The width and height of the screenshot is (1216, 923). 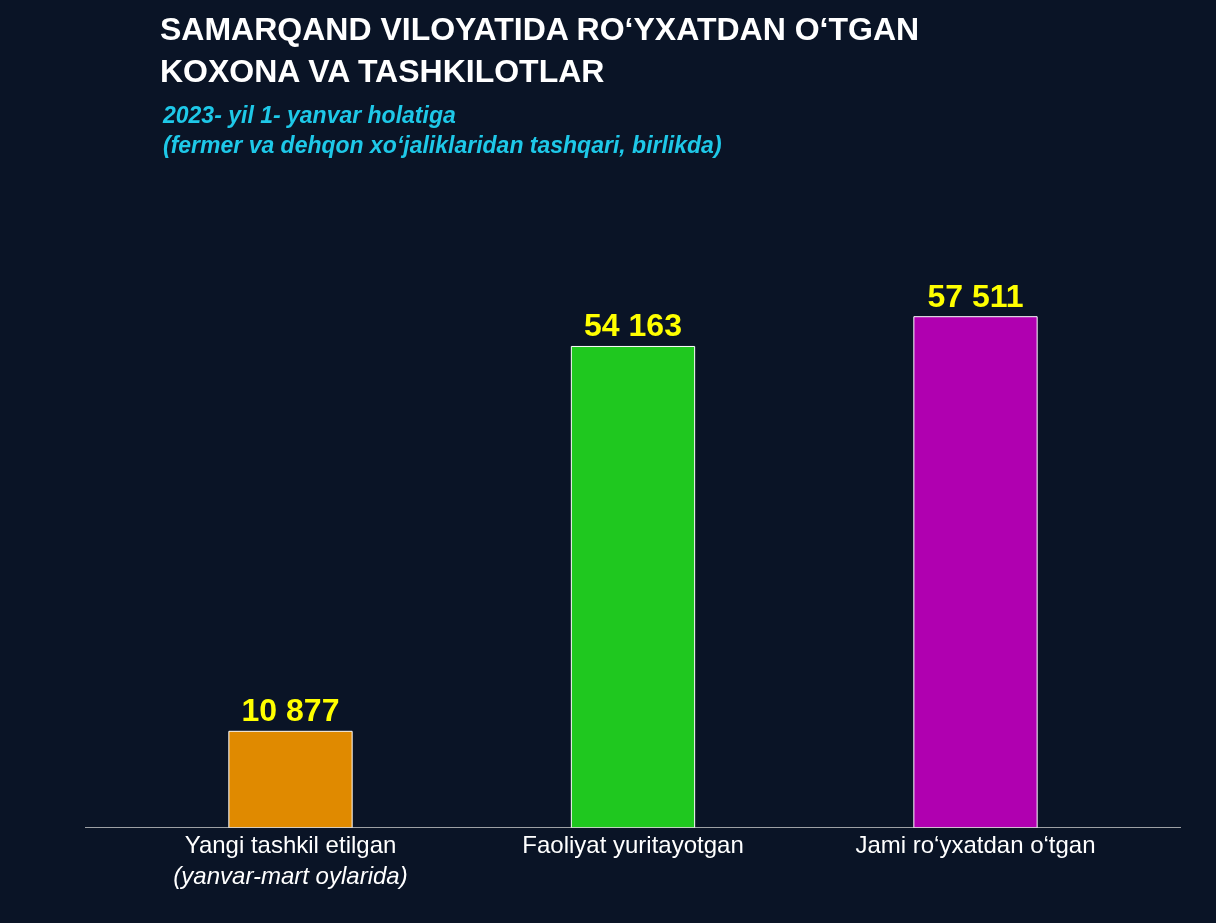 I want to click on chart-title: SAMARQAND VILOYATIDA RO‘YXATDAN O‘TGAN KOXONA VA TASHKILOTLAR, so click(x=540, y=50).